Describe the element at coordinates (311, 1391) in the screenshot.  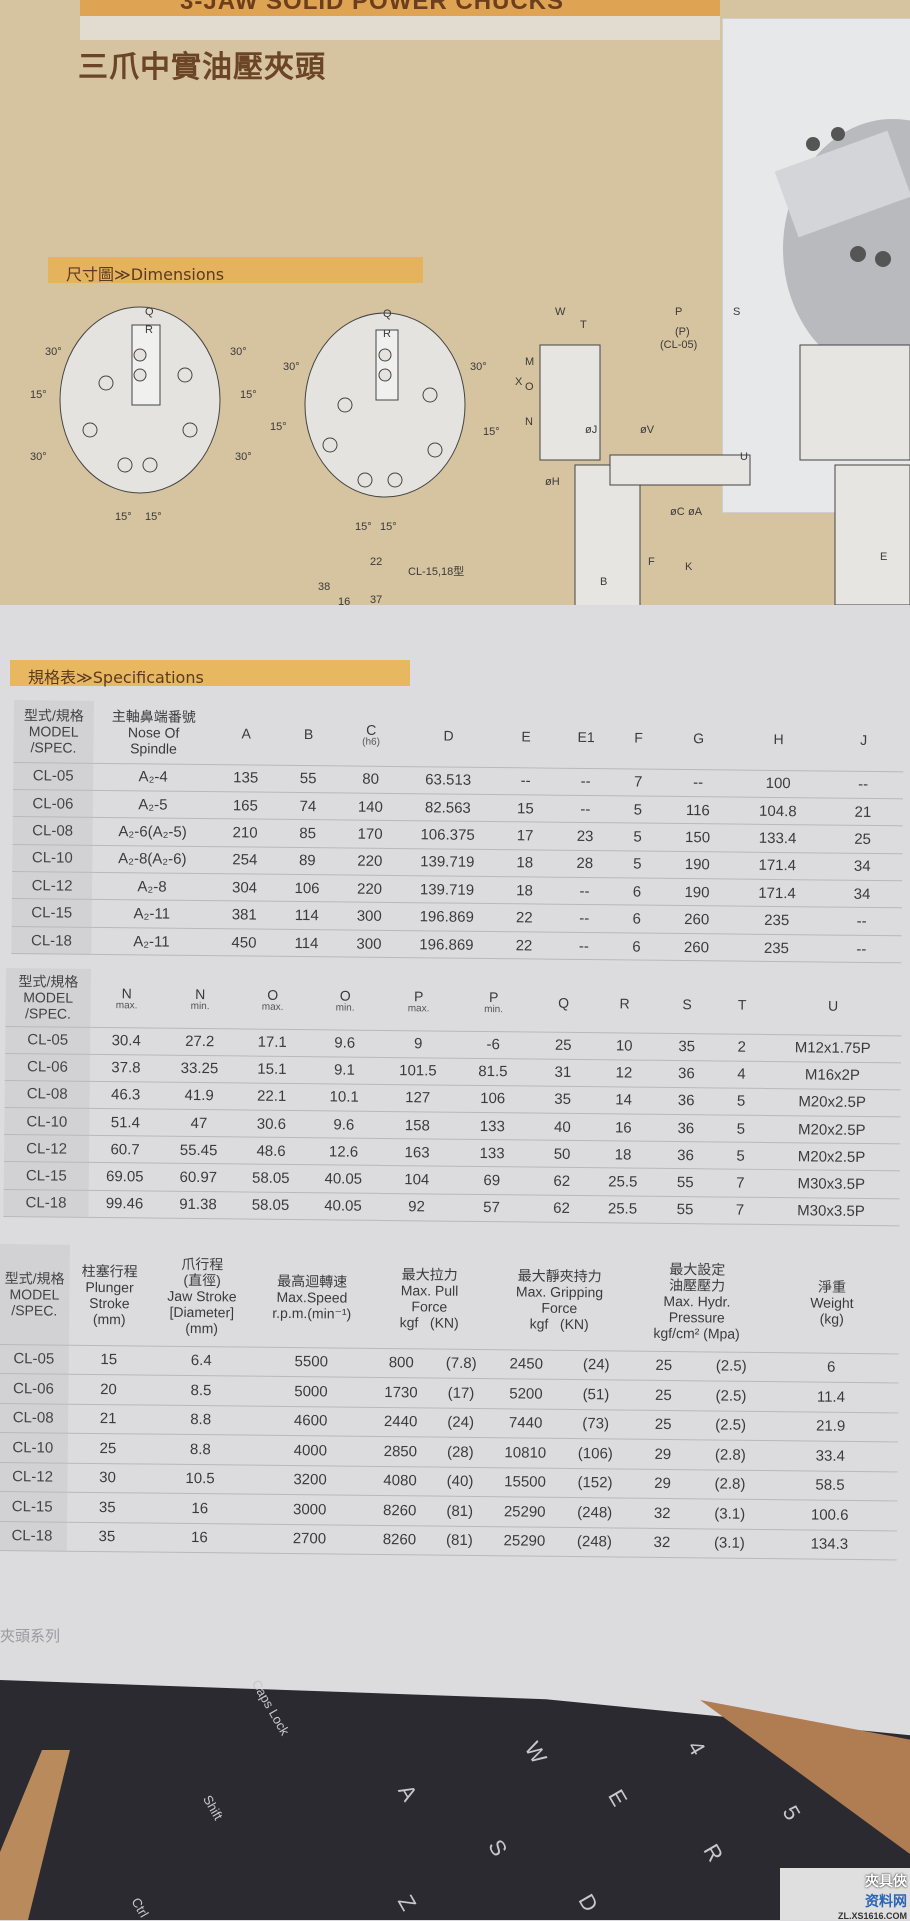
I see `table-cell: 5000` at that location.